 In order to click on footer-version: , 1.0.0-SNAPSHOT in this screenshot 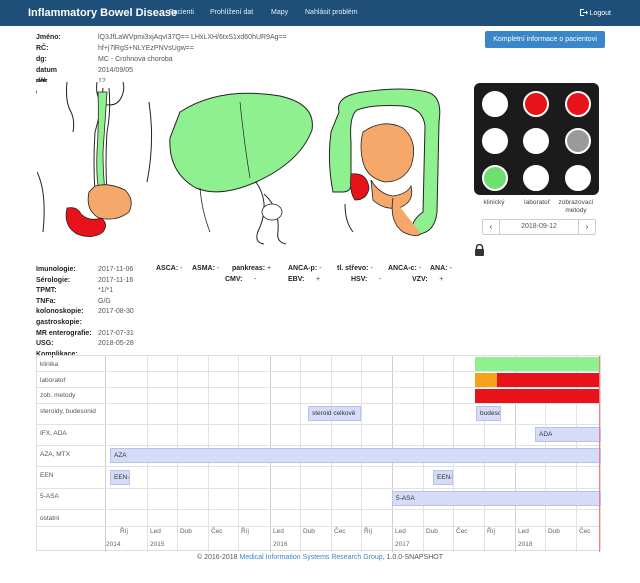, I will do `click(412, 557)`.